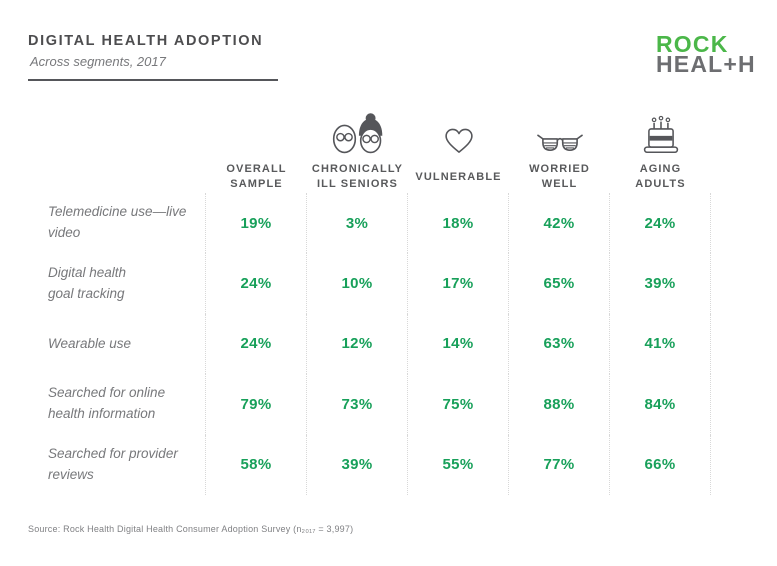 This screenshot has height=566, width=777. What do you see at coordinates (117, 344) in the screenshot?
I see `row-label: Wearable use` at bounding box center [117, 344].